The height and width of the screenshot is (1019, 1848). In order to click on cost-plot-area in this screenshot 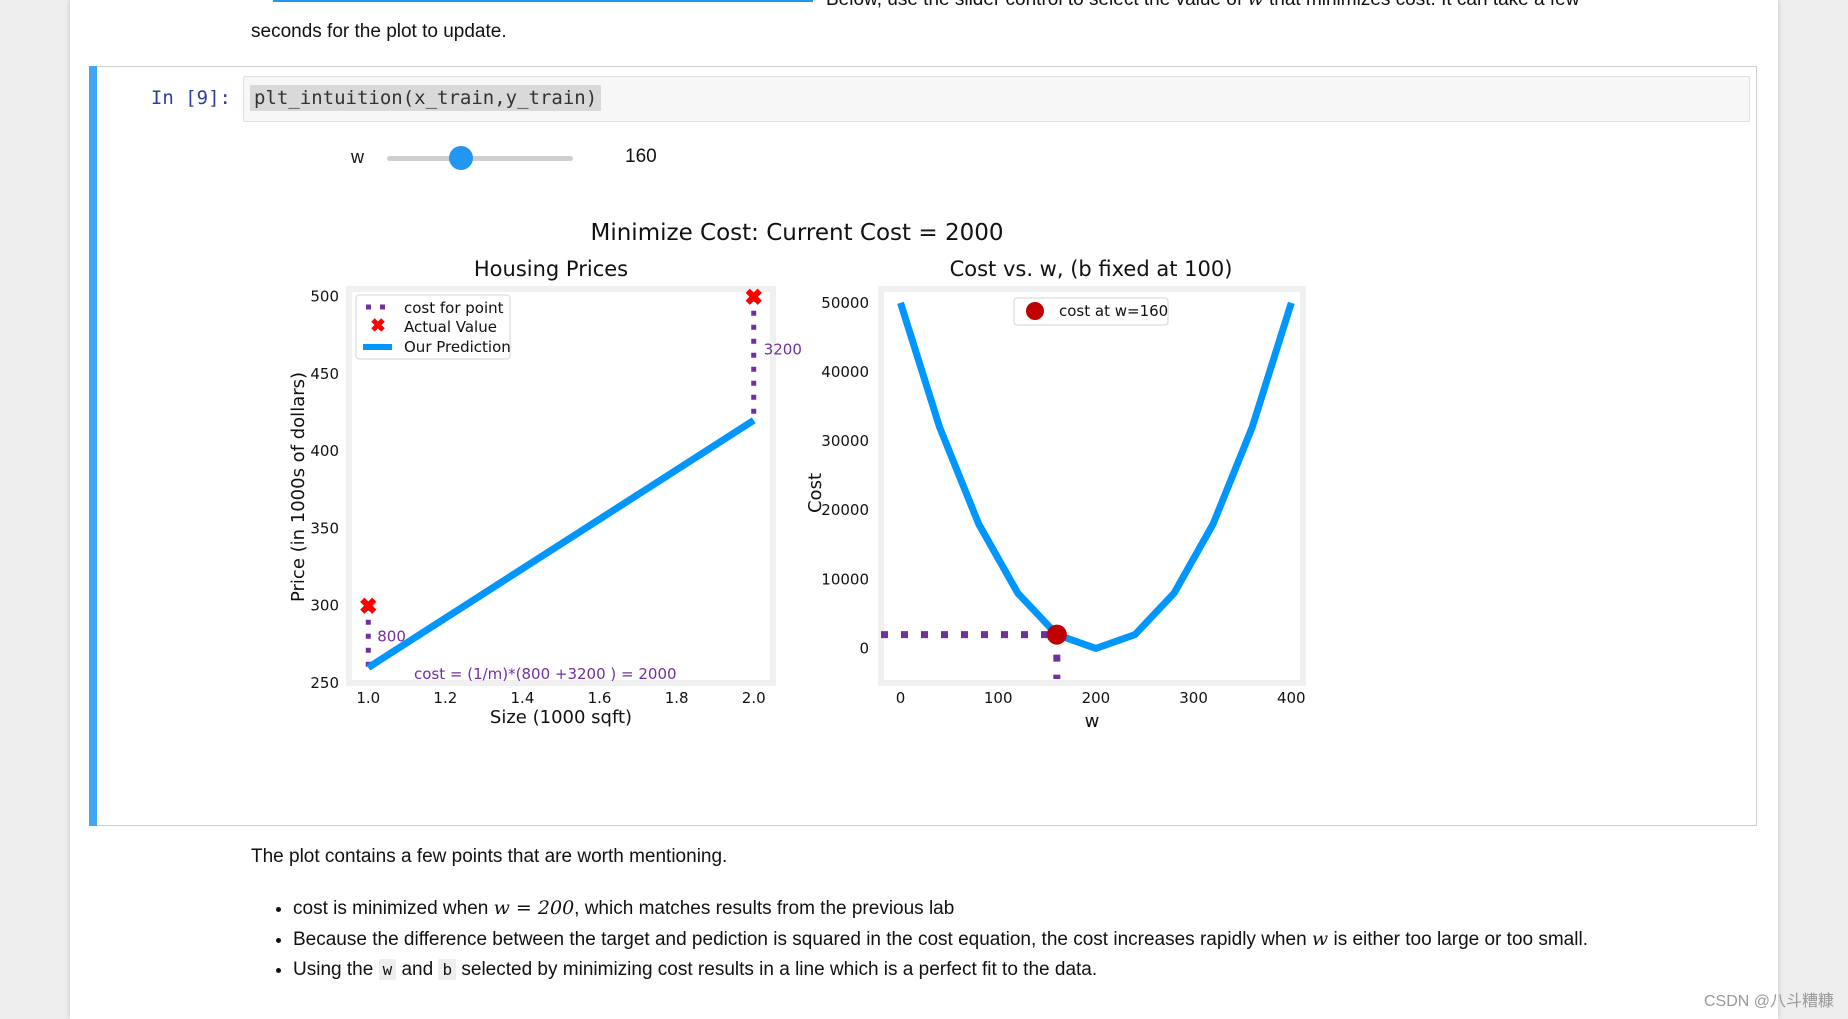, I will do `click(1092, 486)`.